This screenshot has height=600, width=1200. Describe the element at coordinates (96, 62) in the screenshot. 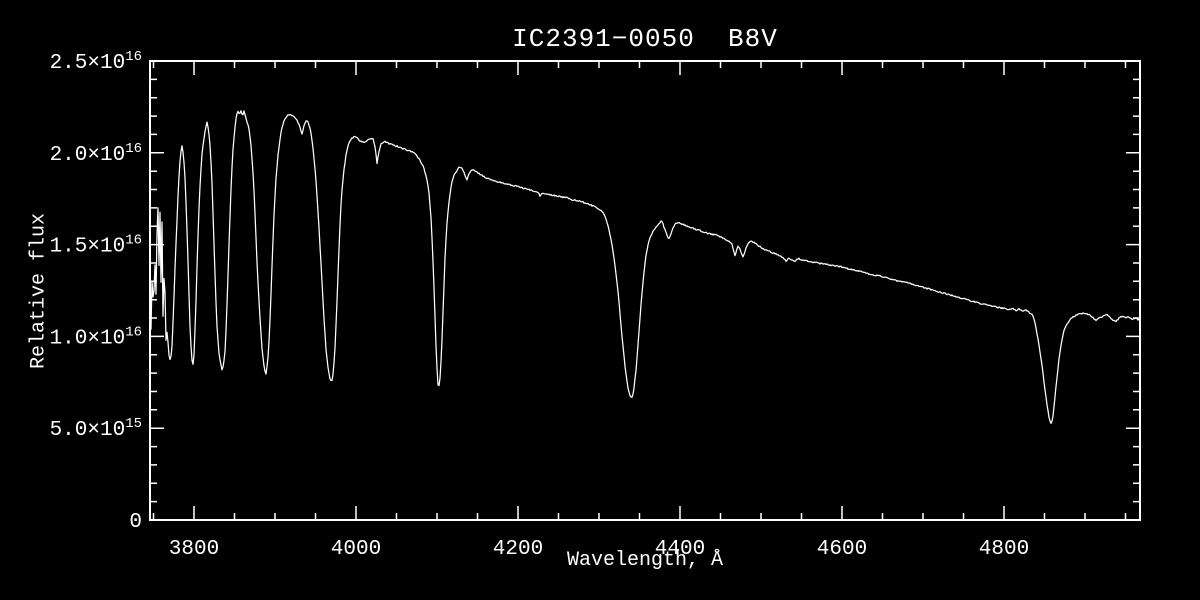

I see `y-tick-label: 2.5×10¹⁶` at that location.